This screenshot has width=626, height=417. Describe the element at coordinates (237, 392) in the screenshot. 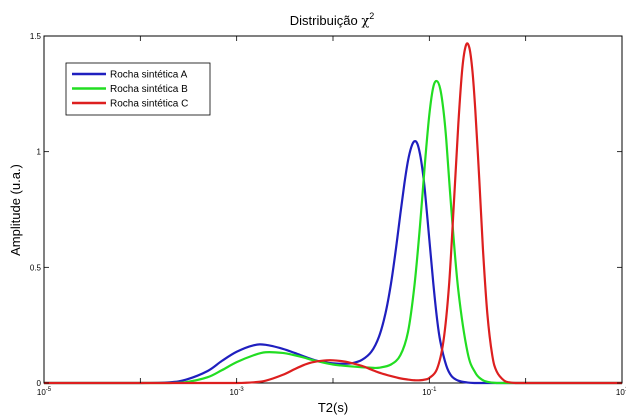

I see `x-tick-label: 10⁻³` at that location.